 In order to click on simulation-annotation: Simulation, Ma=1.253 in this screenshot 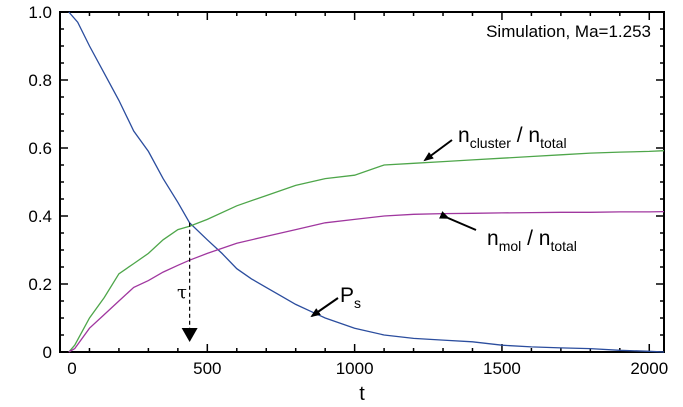, I will do `click(568, 31)`.